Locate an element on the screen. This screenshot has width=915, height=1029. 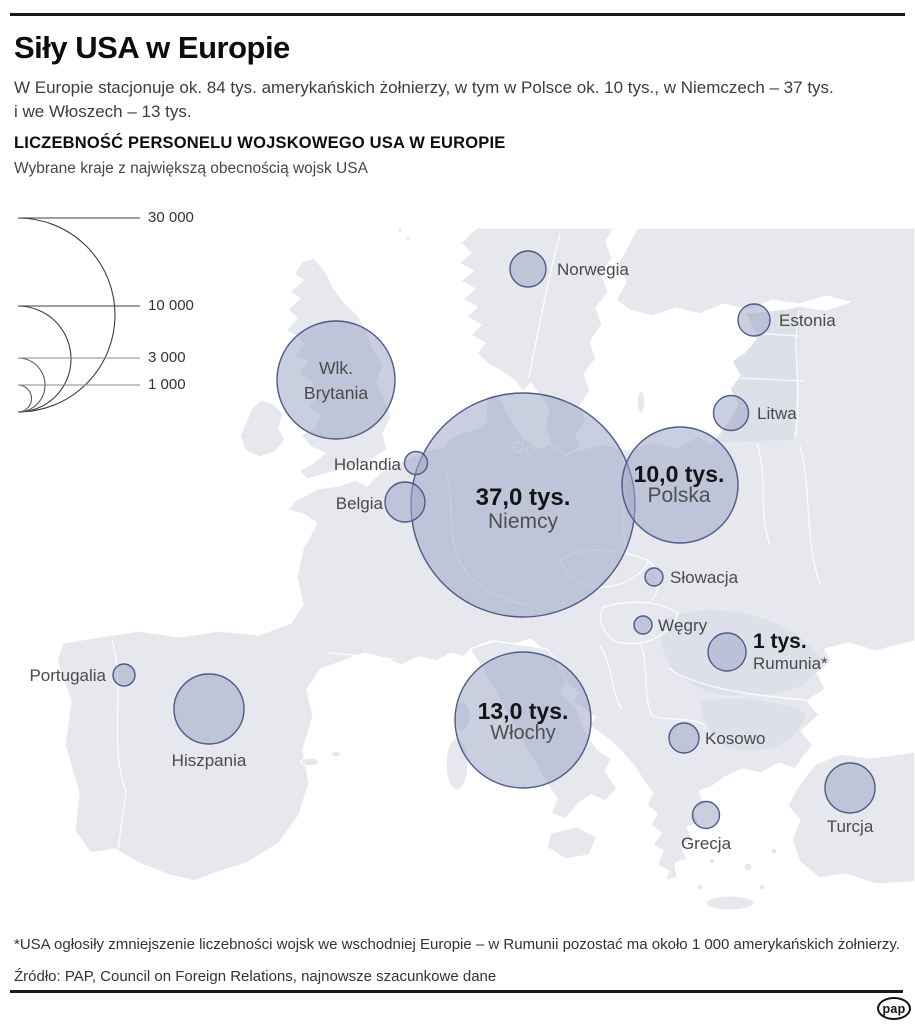
label-wlk-brytania: Wlk. Brytania is located at coordinates (336, 381).